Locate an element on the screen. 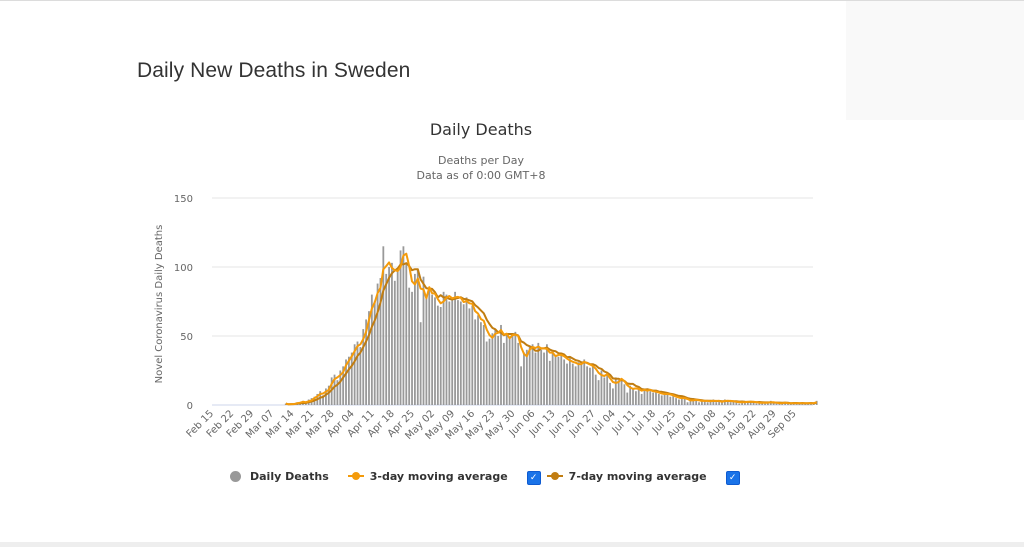  lines is located at coordinates (551, 329).